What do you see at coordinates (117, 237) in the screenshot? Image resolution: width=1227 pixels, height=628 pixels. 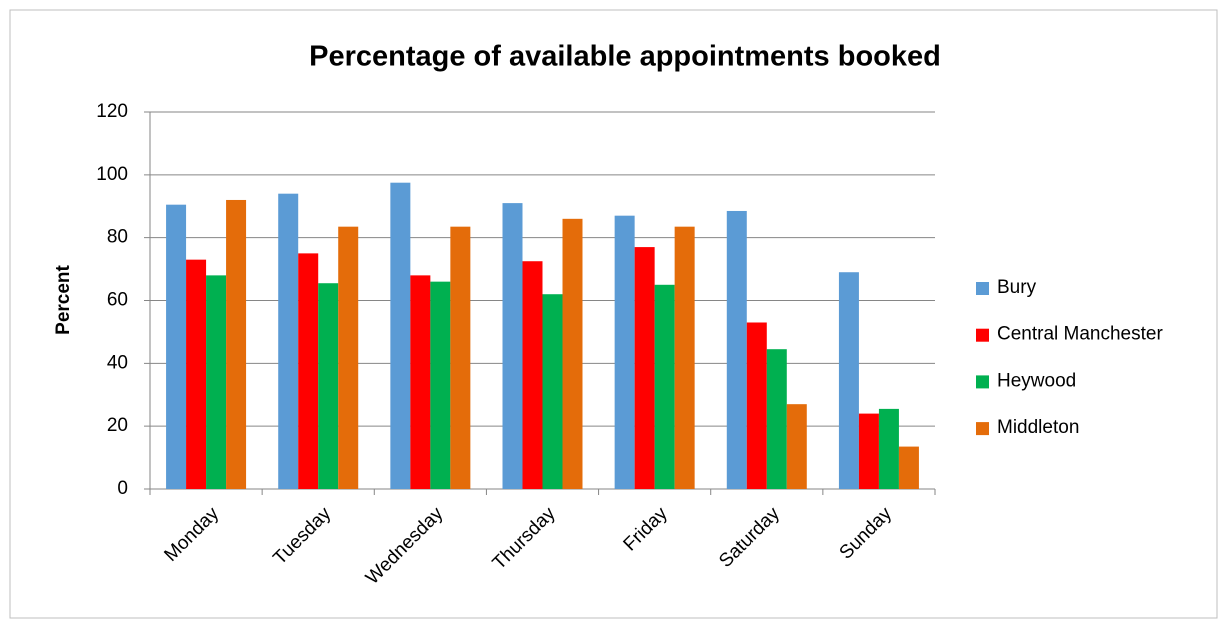 I see `y-tick-label: 80` at bounding box center [117, 237].